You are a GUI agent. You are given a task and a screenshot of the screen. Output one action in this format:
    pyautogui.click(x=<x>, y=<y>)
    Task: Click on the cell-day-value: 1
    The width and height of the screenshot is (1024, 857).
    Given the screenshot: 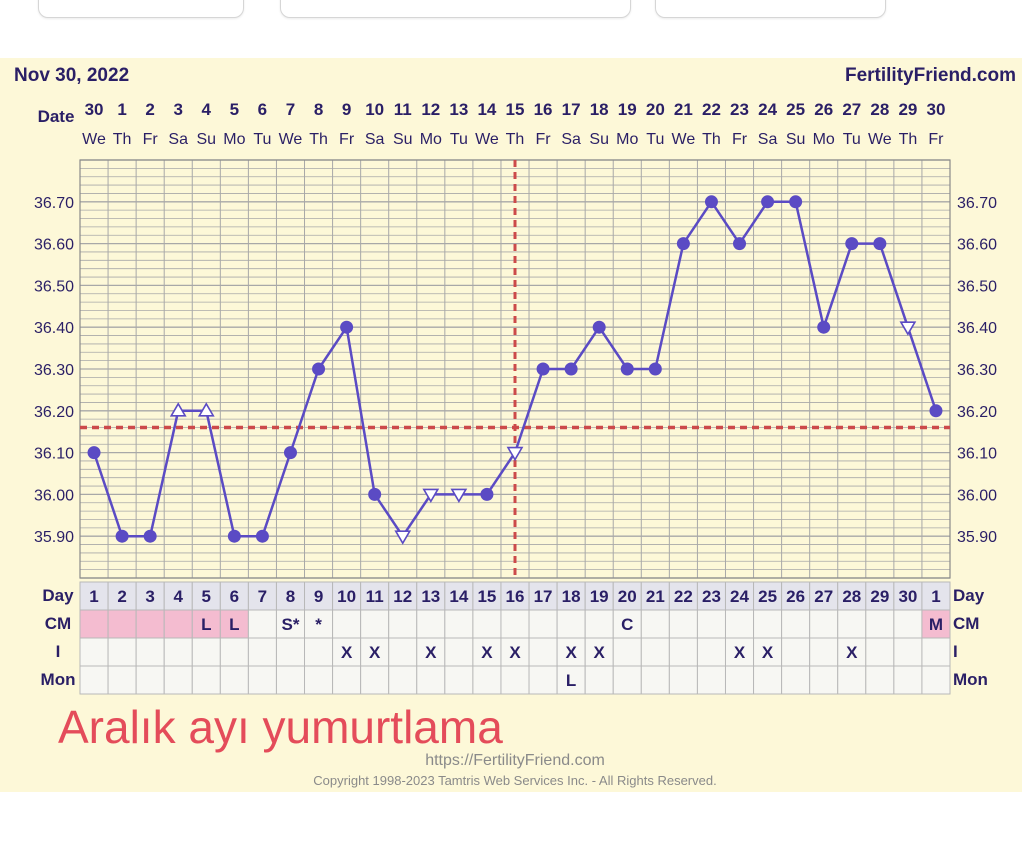 What is the action you would take?
    pyautogui.click(x=935, y=596)
    